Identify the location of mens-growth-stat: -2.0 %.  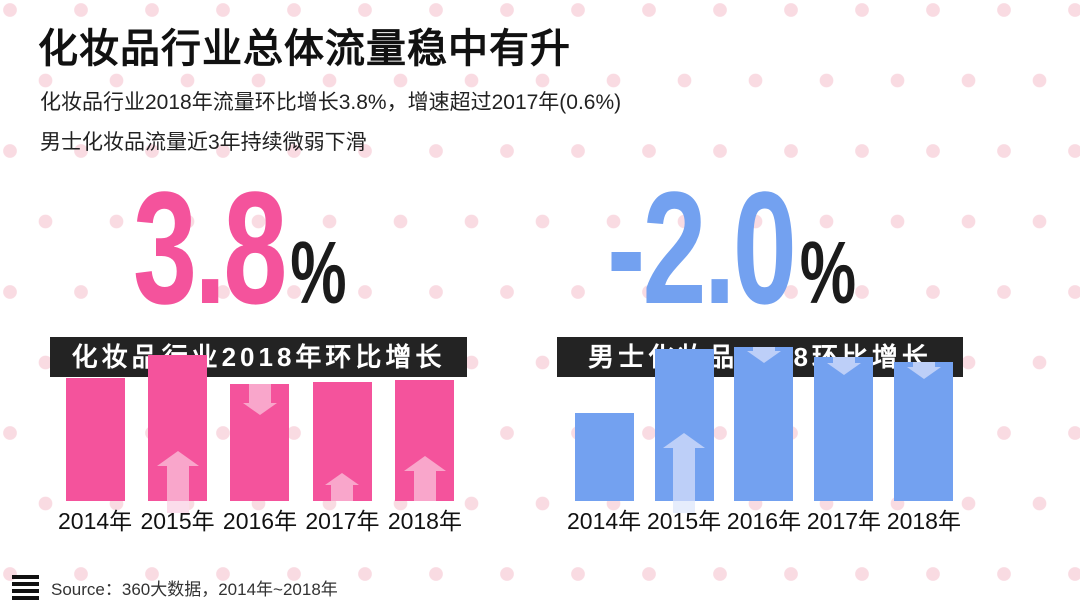
(731, 248).